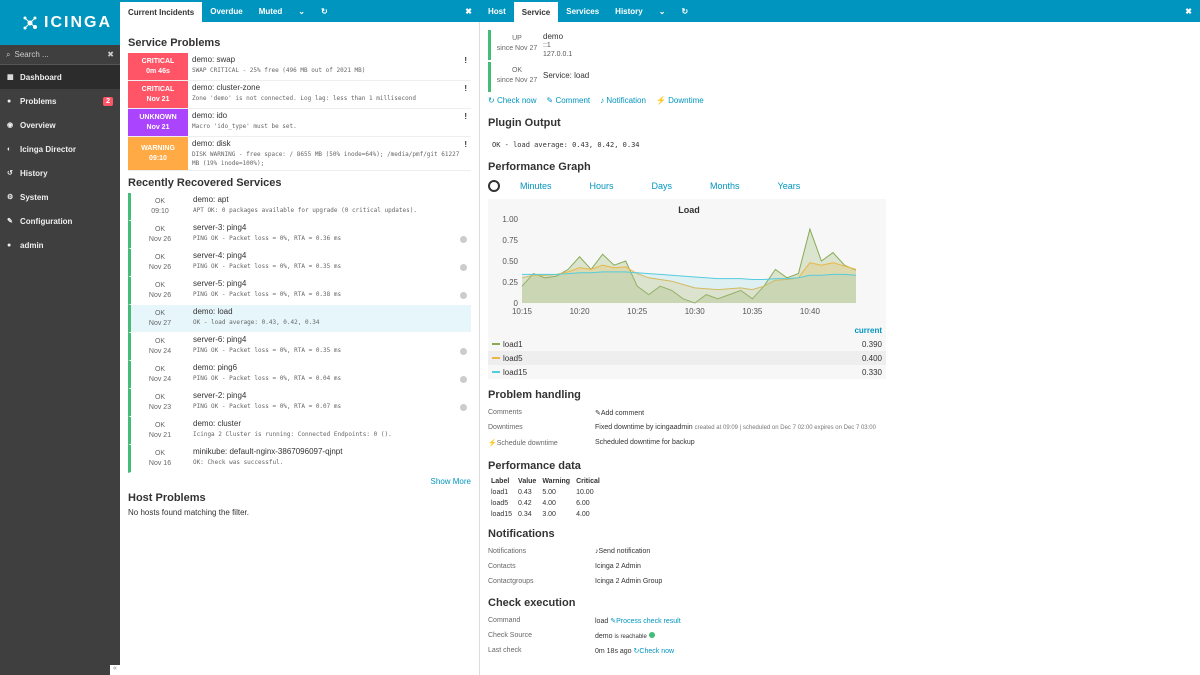 The width and height of the screenshot is (1200, 675). What do you see at coordinates (547, 45) in the screenshot?
I see `host-ipv6: ::1` at bounding box center [547, 45].